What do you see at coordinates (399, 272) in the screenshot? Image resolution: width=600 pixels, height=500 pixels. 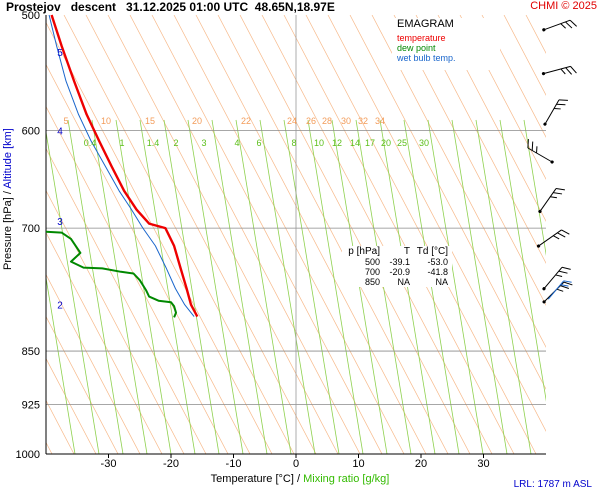 I see `table-cell: -20.9` at bounding box center [399, 272].